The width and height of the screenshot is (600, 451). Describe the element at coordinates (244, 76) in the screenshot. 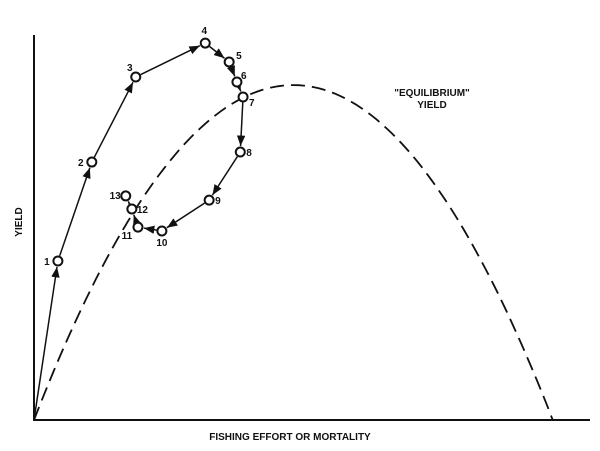

I see `point-label-6: 6` at that location.